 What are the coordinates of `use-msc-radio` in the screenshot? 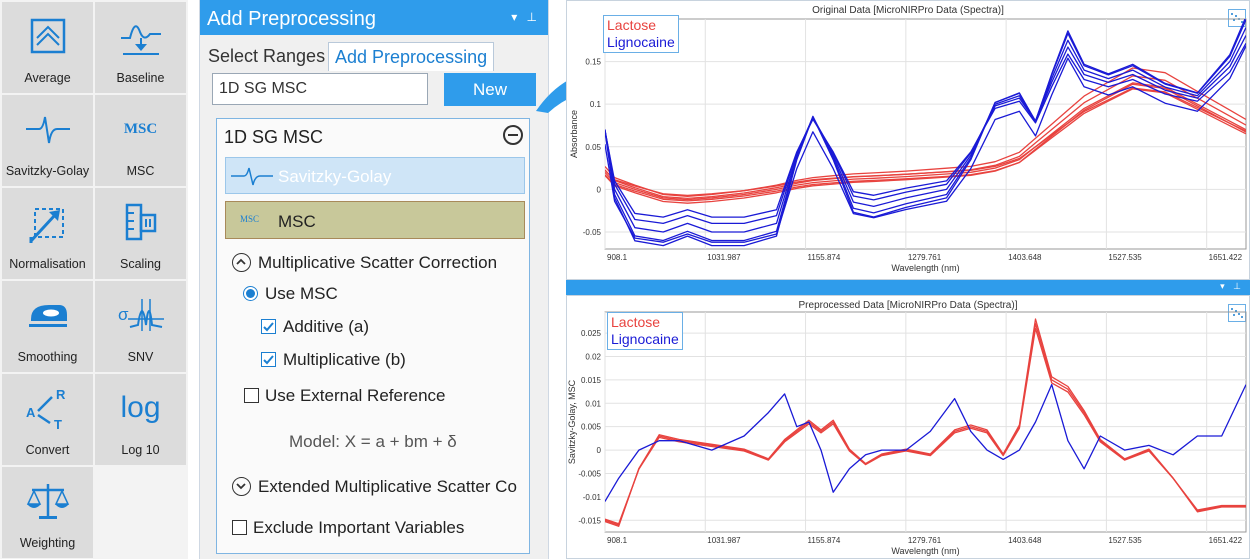 It's located at (250, 293).